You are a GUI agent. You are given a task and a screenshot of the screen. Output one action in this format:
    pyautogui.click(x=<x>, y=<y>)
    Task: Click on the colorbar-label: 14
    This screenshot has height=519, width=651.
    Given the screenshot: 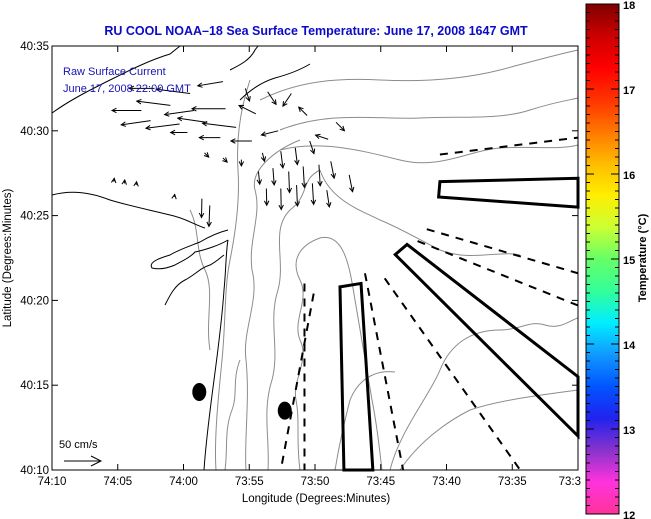 What is the action you would take?
    pyautogui.click(x=629, y=346)
    